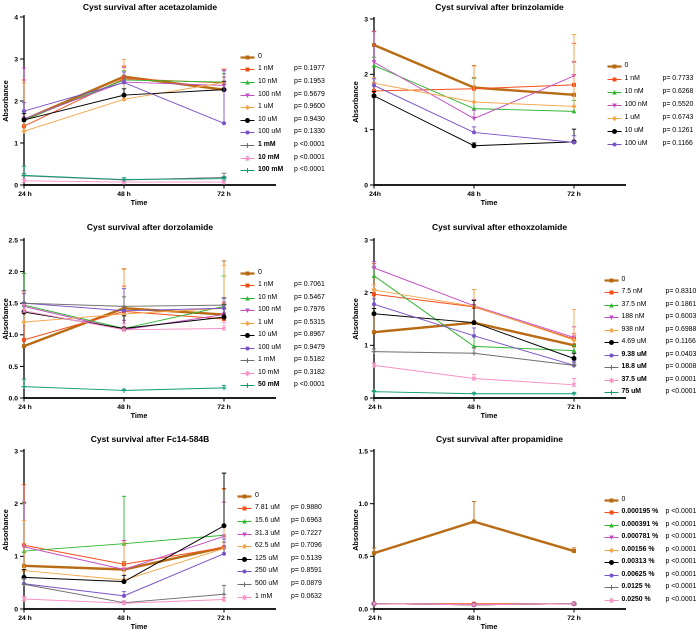  Describe the element at coordinates (282, 133) in the screenshot. I see `legend-item: 100 uM p= 0.1330` at that location.